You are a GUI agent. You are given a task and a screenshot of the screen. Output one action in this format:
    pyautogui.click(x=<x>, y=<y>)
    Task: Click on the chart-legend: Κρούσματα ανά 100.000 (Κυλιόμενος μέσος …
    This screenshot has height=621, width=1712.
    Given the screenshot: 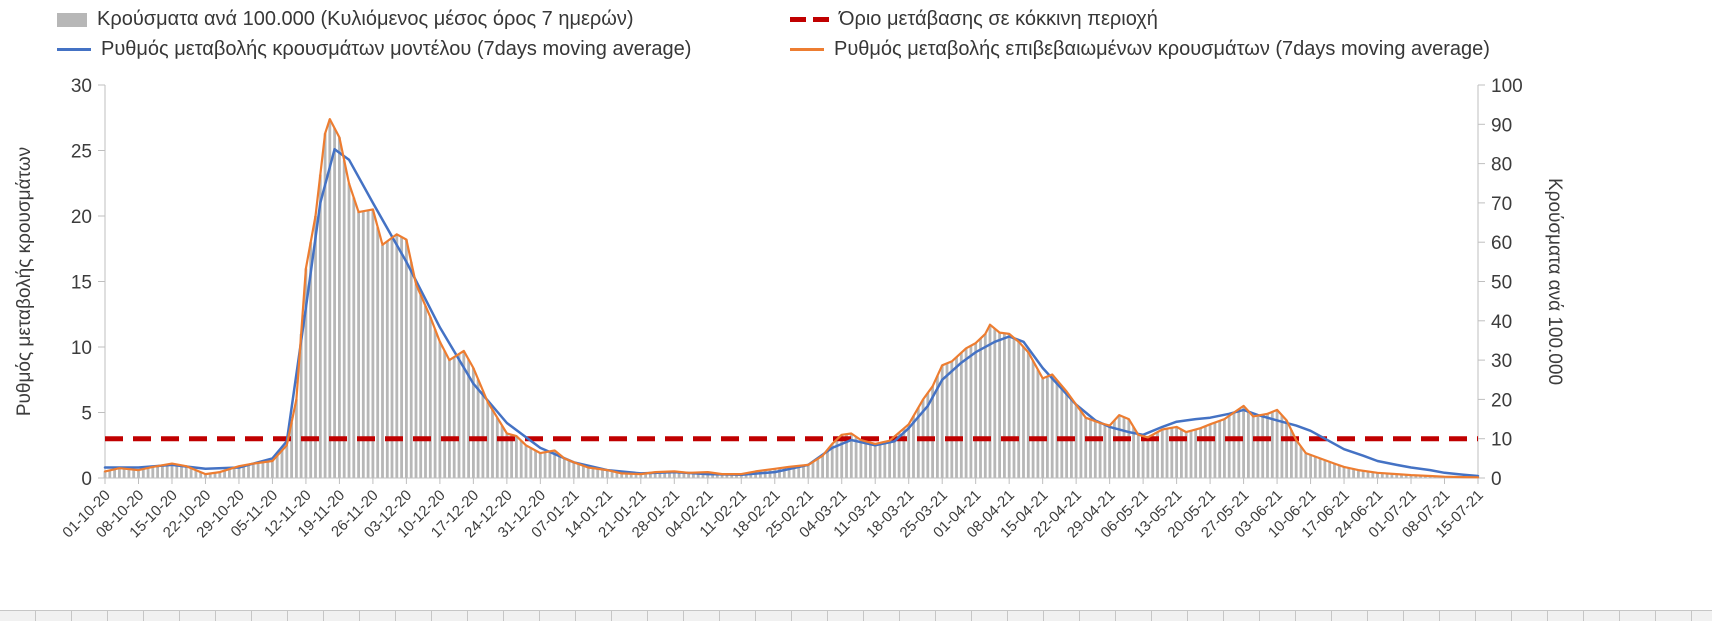 What is the action you would take?
    pyautogui.click(x=773, y=34)
    